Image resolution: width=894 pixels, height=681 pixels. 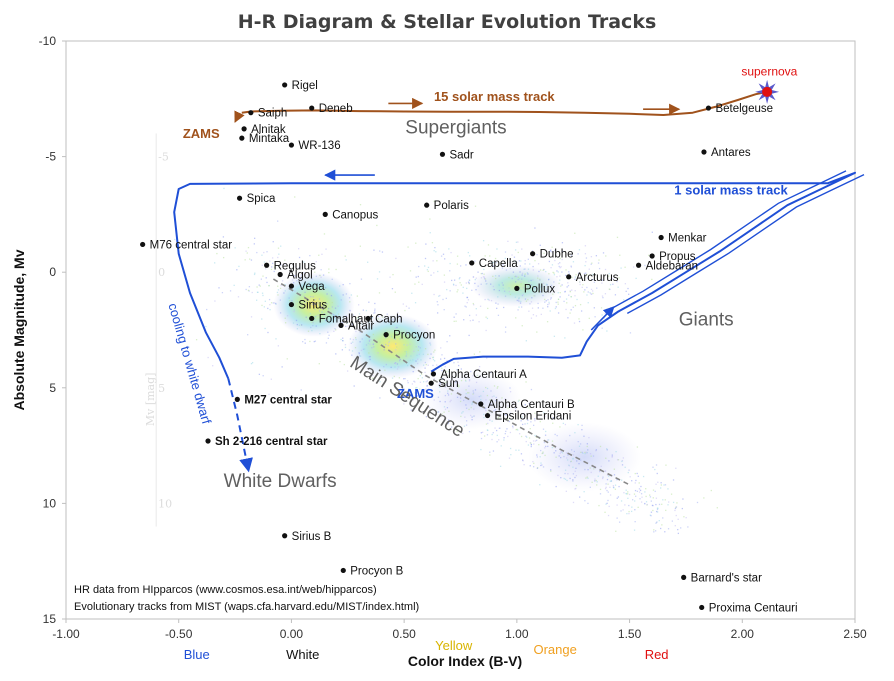 What do you see at coordinates (283, 400) in the screenshot?
I see `star-m27-central-star: M27 central star` at bounding box center [283, 400].